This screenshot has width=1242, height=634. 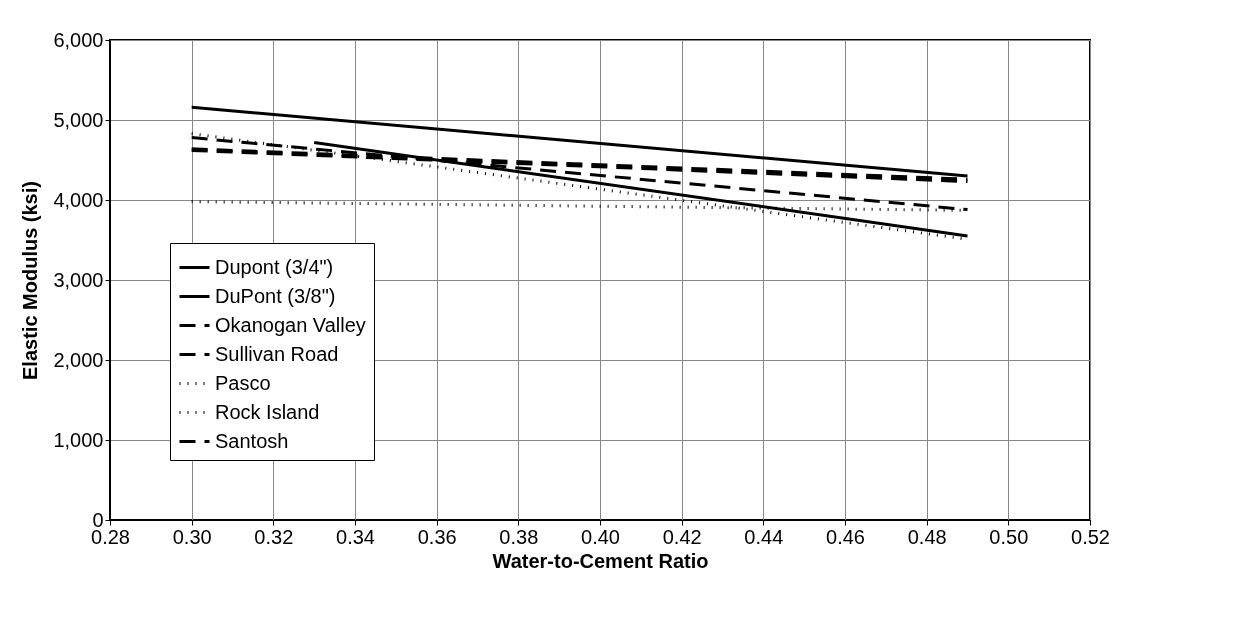 What do you see at coordinates (78, 119) in the screenshot?
I see `y-tick-label: 5,000` at bounding box center [78, 119].